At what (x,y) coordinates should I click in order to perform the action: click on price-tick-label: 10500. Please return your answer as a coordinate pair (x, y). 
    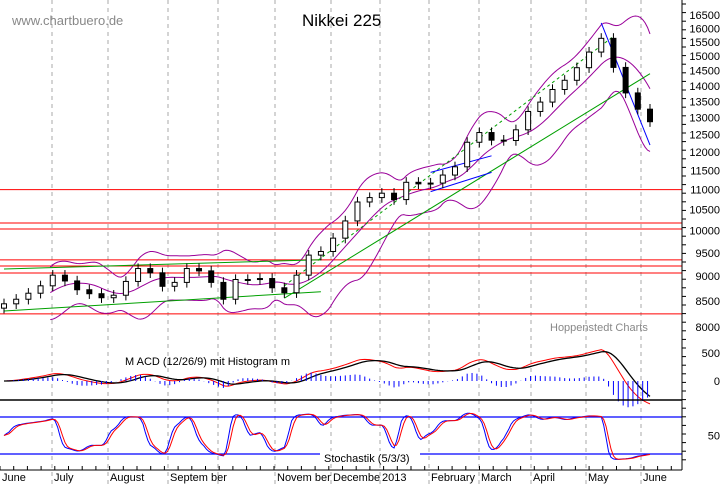
    Looking at the image, I should click on (704, 211).